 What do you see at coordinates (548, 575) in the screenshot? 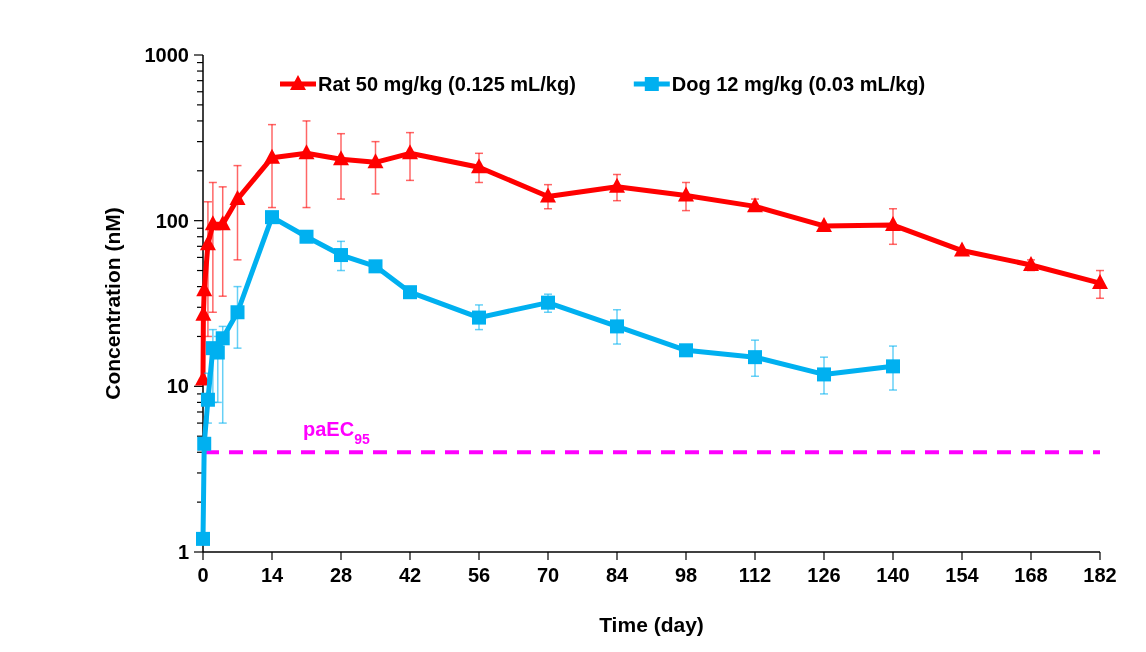
I see `x-tick-label: 70` at bounding box center [548, 575].